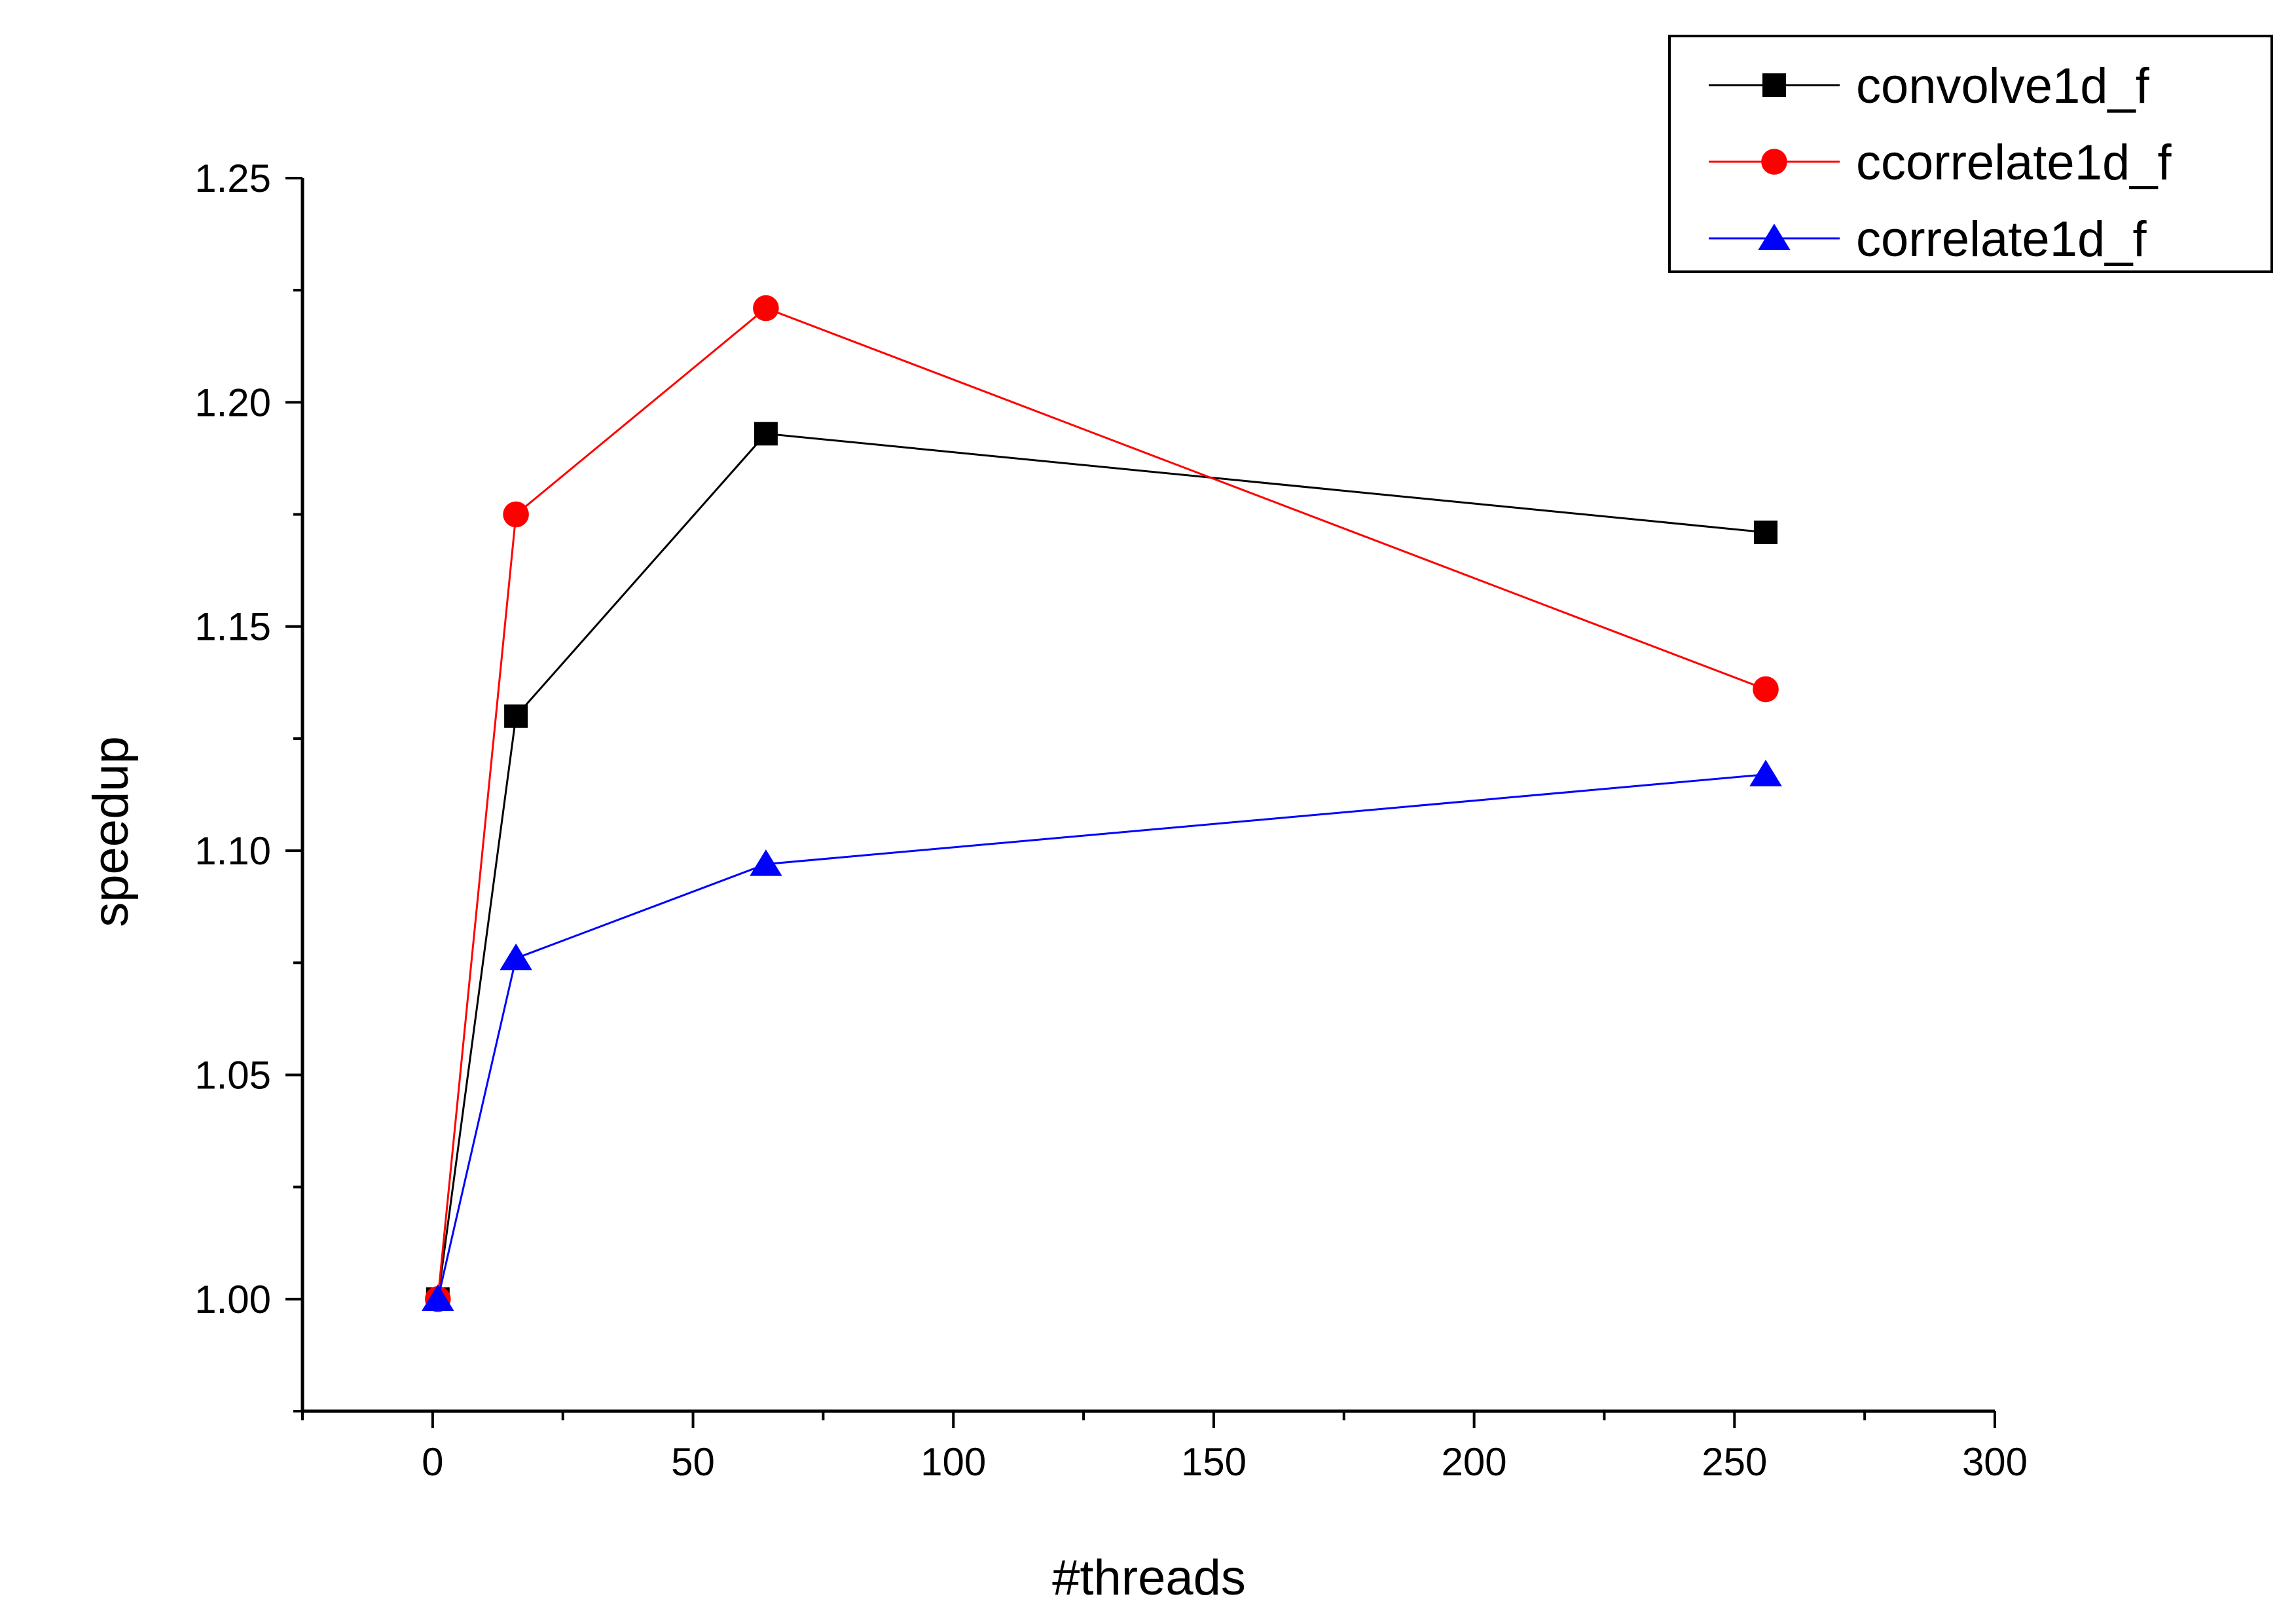  I want to click on legend-item: correlate1d_f, so click(1928, 239).